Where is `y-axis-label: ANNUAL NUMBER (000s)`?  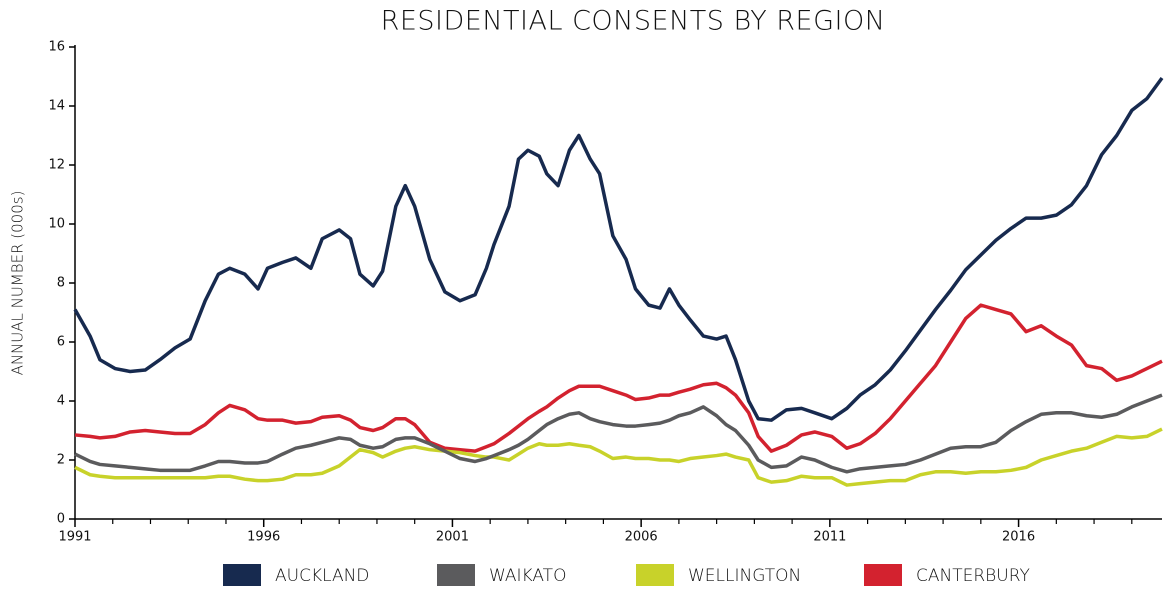 y-axis-label: ANNUAL NUMBER (000s) is located at coordinates (18, 283).